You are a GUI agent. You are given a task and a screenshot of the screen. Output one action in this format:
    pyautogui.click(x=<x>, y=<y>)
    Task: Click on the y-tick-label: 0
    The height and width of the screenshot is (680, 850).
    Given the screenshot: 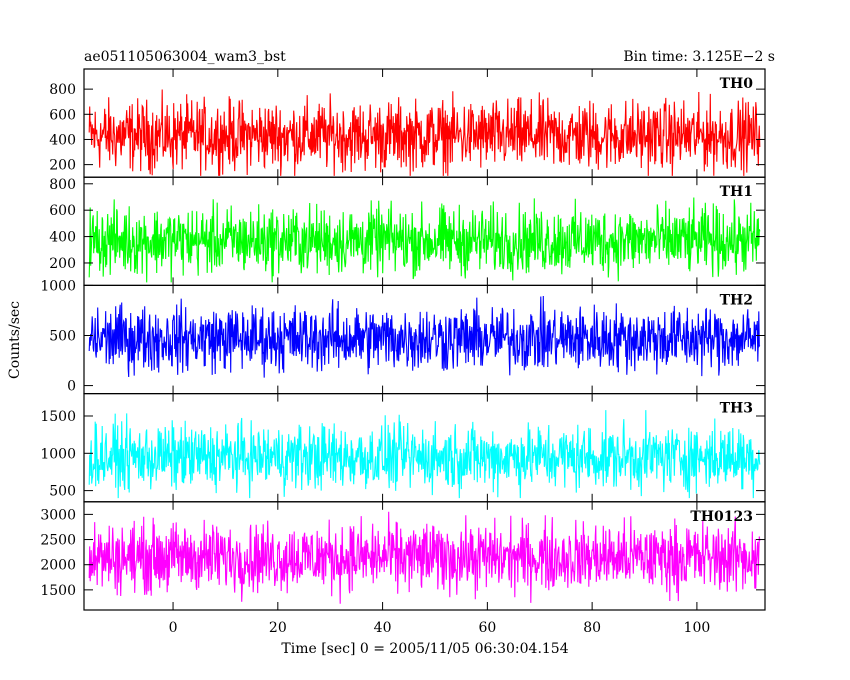 What is the action you would take?
    pyautogui.click(x=71, y=387)
    